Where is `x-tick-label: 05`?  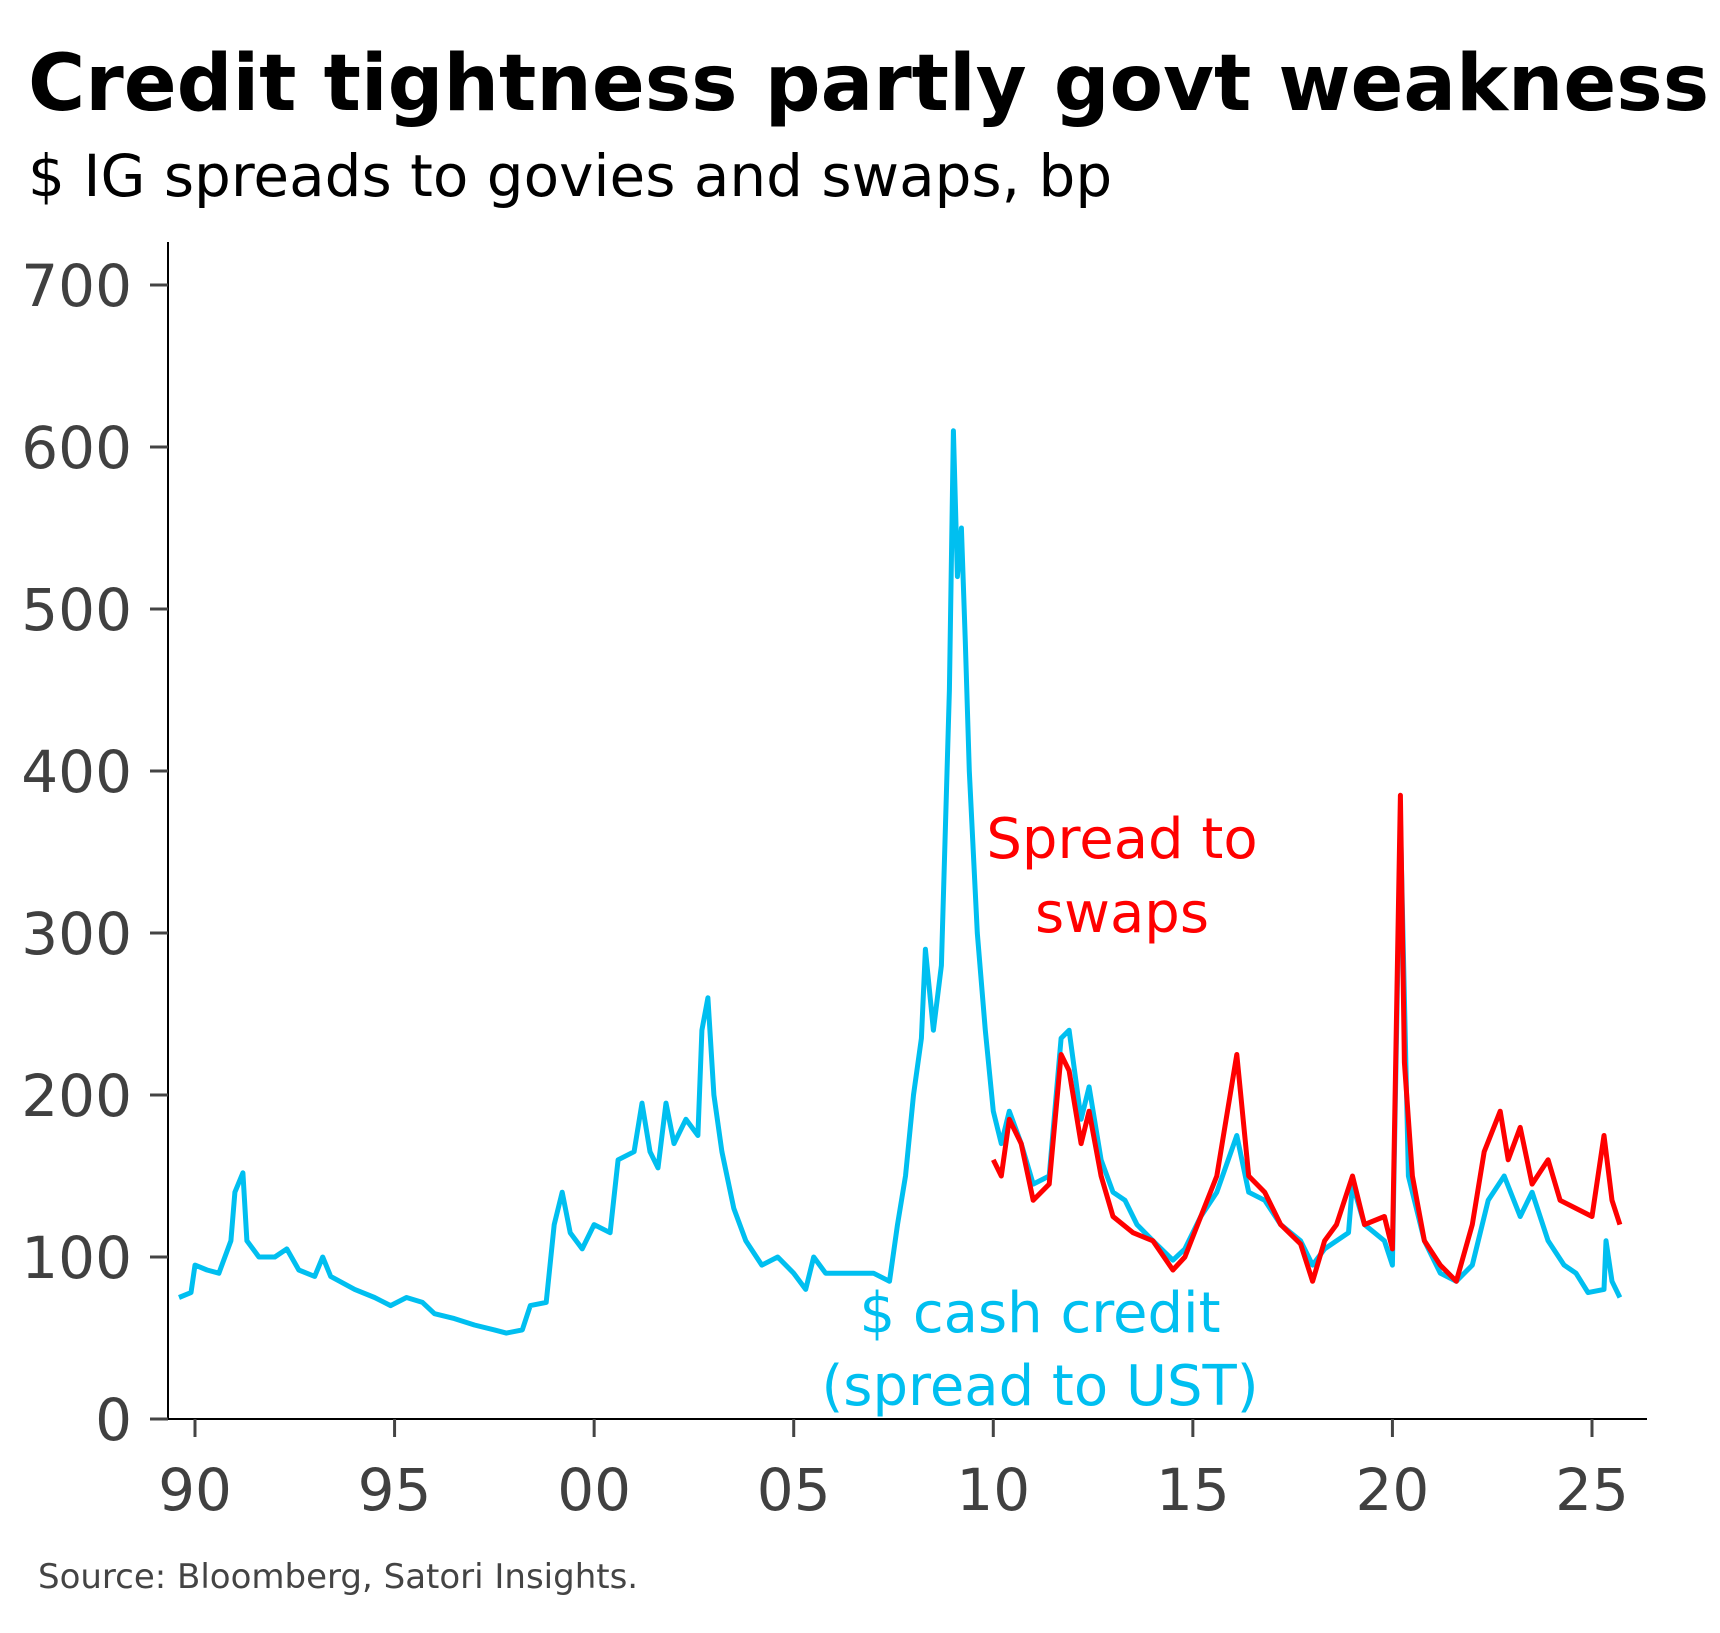
x-tick-label: 05 is located at coordinates (794, 1490).